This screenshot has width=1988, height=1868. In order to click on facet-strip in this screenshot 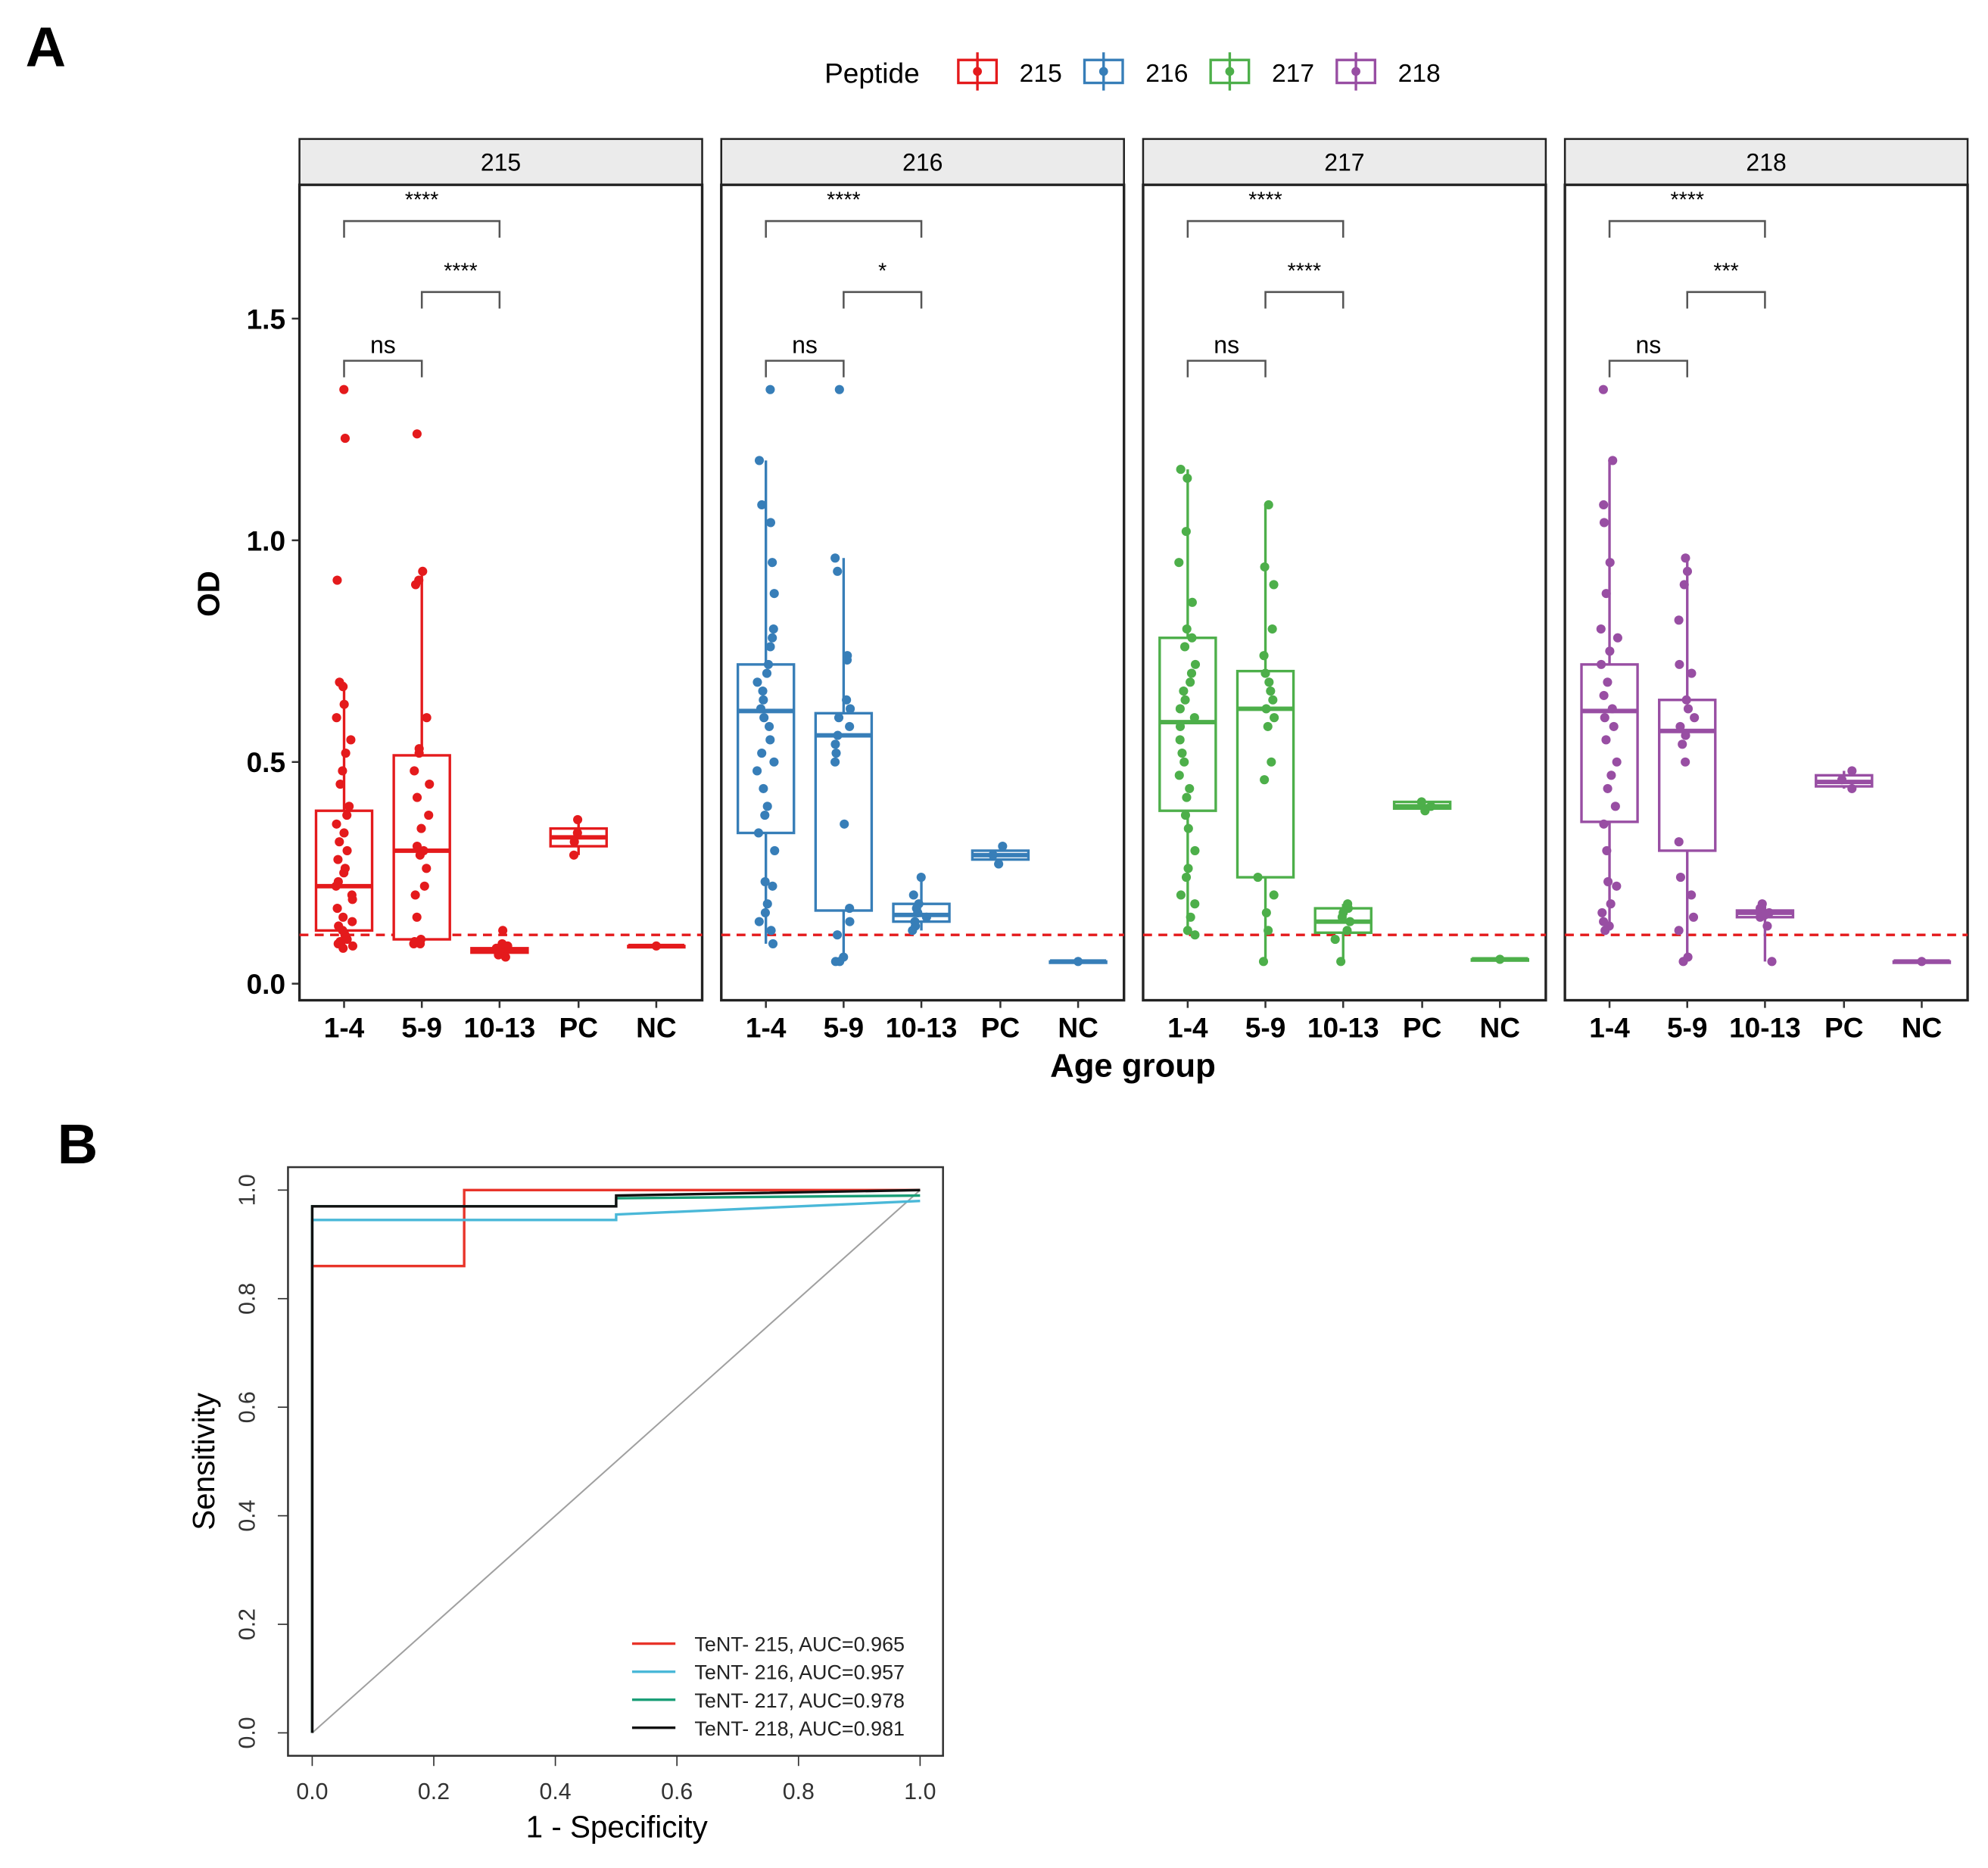, I will do `click(1344, 162)`.